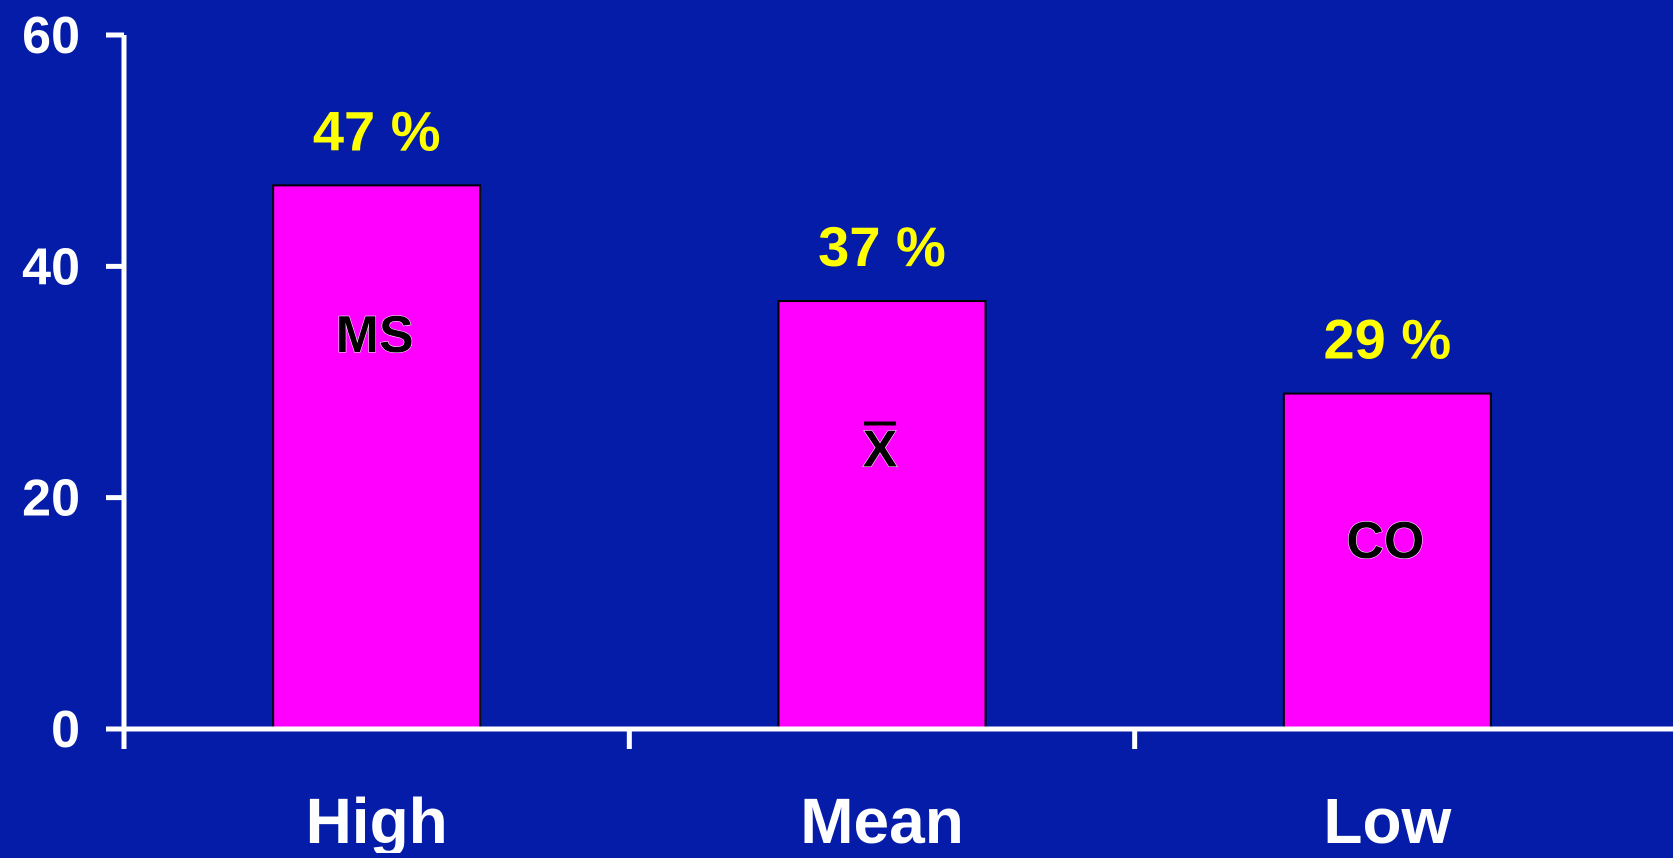 This screenshot has height=858, width=1673. What do you see at coordinates (880, 450) in the screenshot?
I see `bar-inner-label: X` at bounding box center [880, 450].